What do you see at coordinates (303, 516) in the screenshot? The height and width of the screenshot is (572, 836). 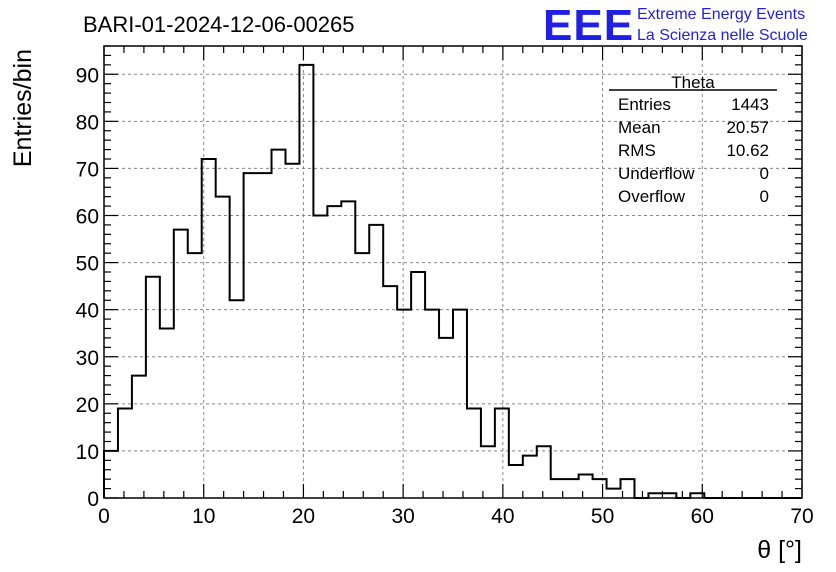 I see `x-tick-label: 20` at bounding box center [303, 516].